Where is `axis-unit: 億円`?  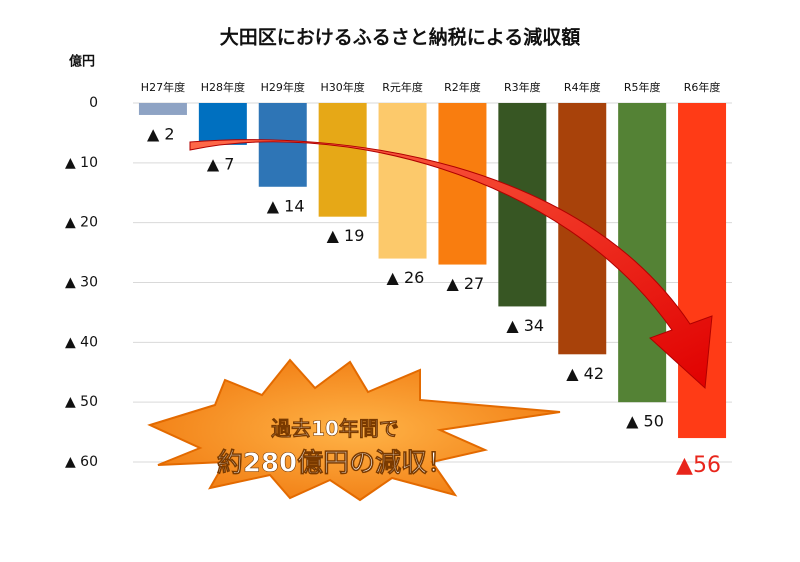
axis-unit: 億円 is located at coordinates (82, 62).